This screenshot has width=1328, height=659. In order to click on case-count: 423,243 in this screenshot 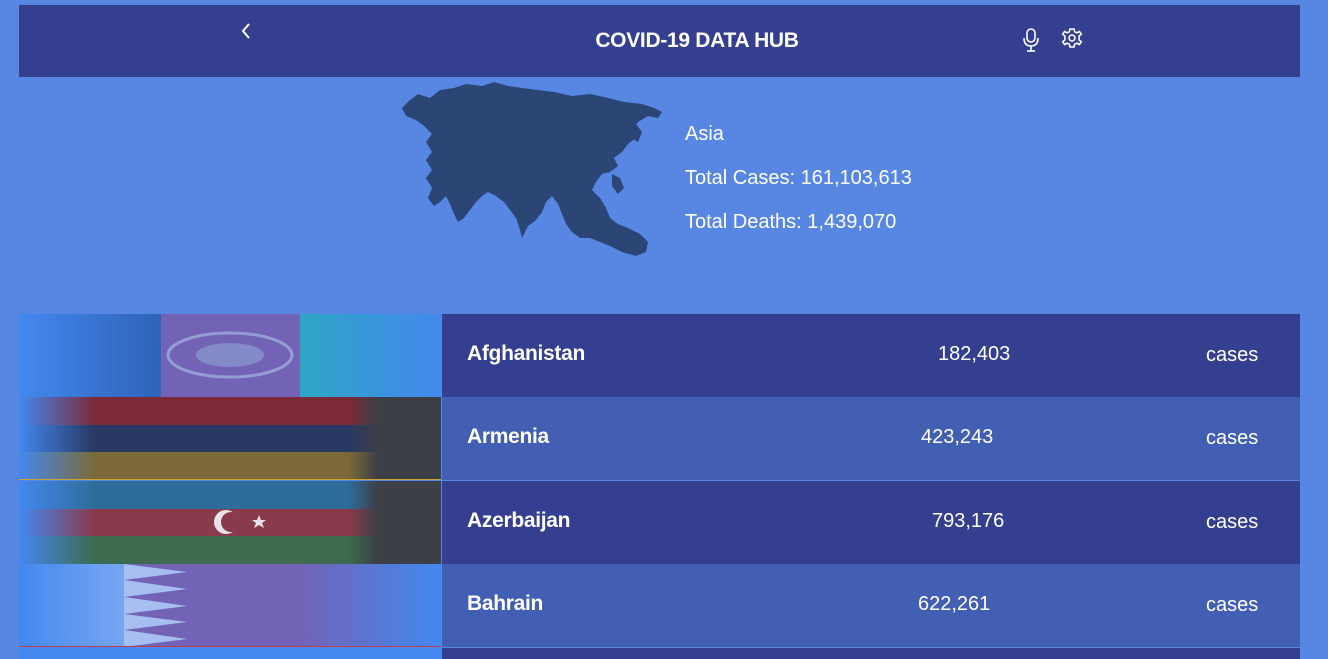, I will do `click(957, 437)`.